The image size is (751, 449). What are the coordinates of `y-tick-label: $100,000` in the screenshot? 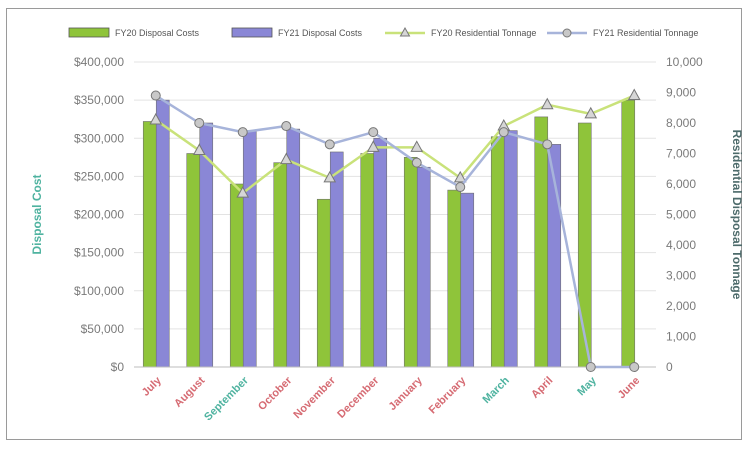 It's located at (99, 291).